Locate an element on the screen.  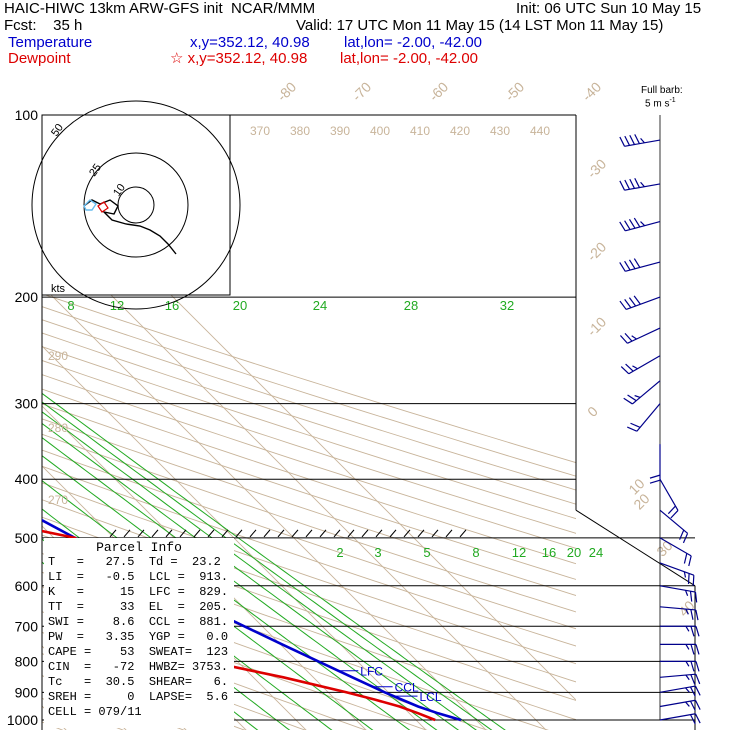
hodograph: 10 25 50 kts is located at coordinates (136, 205).